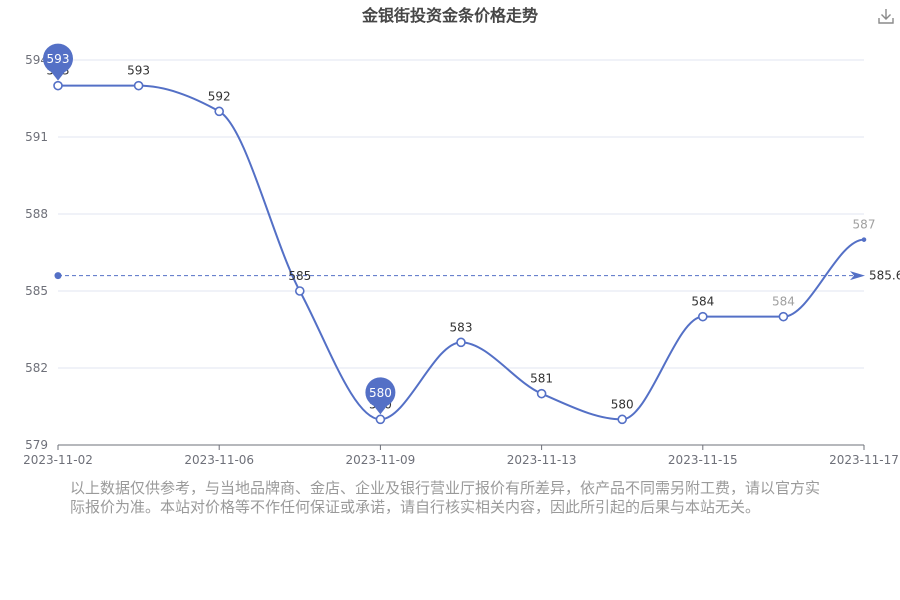 This screenshot has width=900, height=600. Describe the element at coordinates (864, 225) in the screenshot. I see `data-label: 587` at that location.